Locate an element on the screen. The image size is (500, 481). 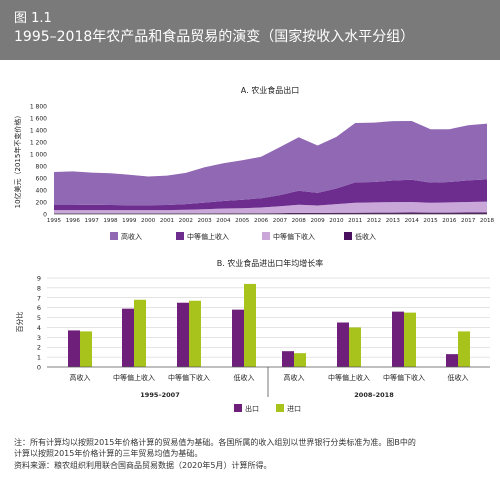
chart-a-ytick-label: 1 200 is located at coordinates (38, 143).